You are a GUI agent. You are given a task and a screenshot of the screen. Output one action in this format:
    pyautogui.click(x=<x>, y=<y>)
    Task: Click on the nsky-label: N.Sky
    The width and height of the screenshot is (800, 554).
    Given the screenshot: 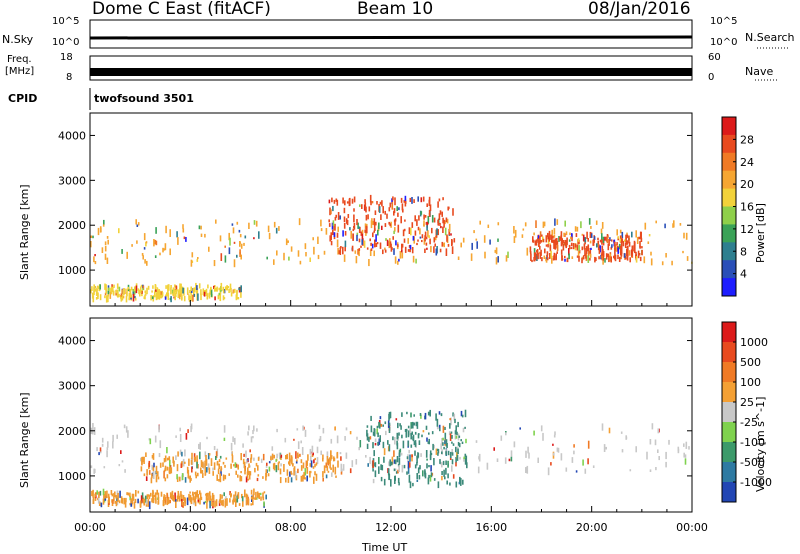 What is the action you would take?
    pyautogui.click(x=18, y=39)
    